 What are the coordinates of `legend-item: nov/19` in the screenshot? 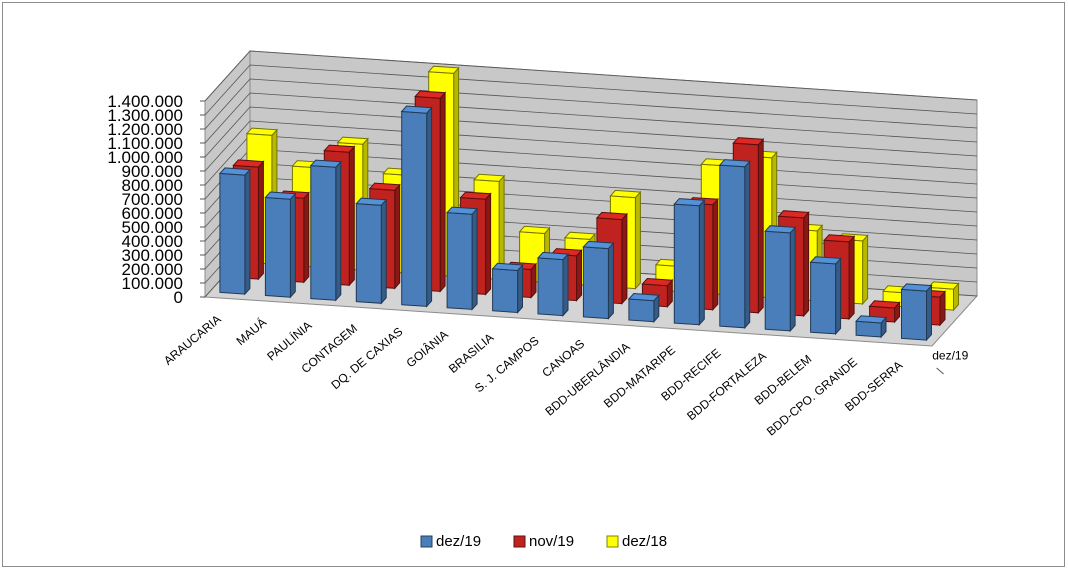 It's located at (543, 541).